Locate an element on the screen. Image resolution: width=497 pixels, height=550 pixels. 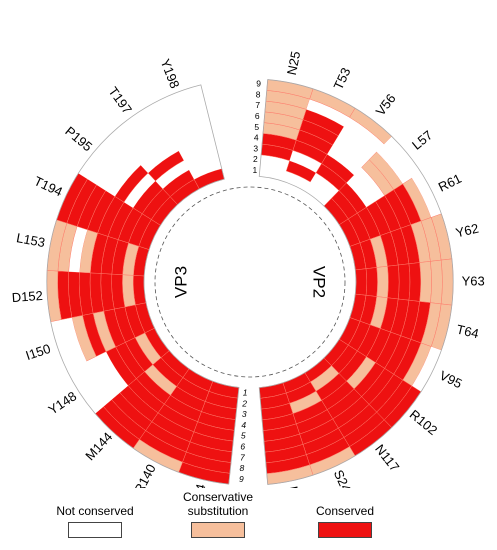
residue-label: Y148 is located at coordinates (63, 402).